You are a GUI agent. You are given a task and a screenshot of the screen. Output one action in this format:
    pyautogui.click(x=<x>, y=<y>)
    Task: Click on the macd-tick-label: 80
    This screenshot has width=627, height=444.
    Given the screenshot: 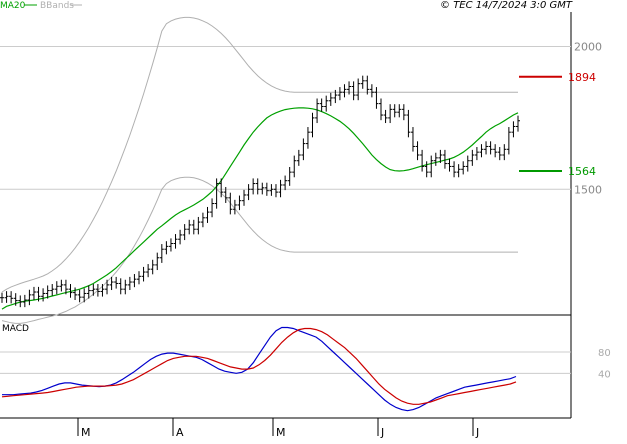 What is the action you would take?
    pyautogui.click(x=604, y=353)
    